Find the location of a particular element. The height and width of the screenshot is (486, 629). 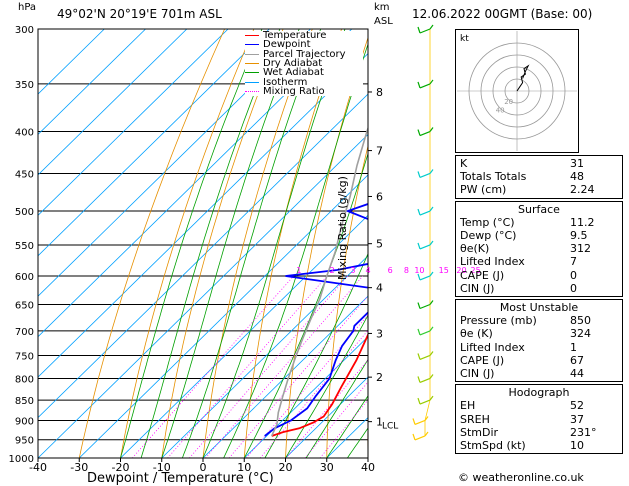

row-label: StmDir is located at coordinates (479, 432).